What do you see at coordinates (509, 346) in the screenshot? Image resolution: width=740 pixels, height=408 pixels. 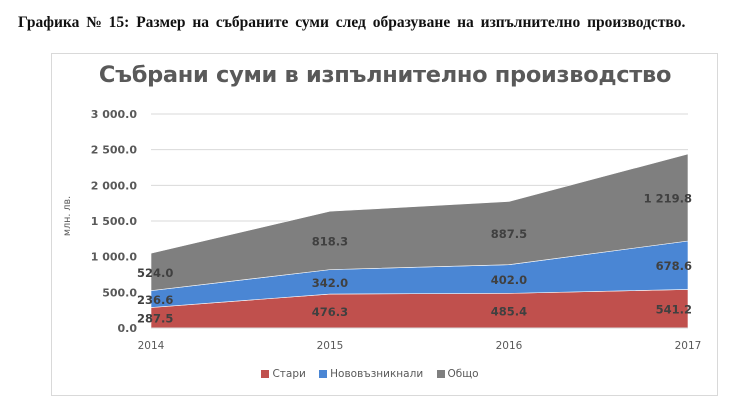 I see `x-tick-label: 2016` at bounding box center [509, 346].